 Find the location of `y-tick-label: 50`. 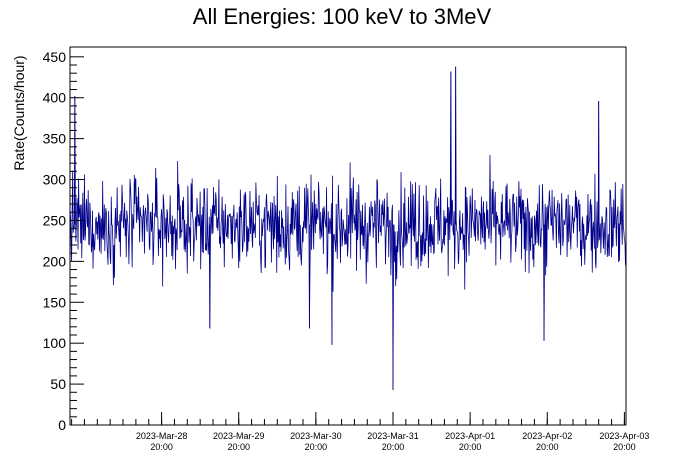

y-tick-label: 50 is located at coordinates (58, 384).